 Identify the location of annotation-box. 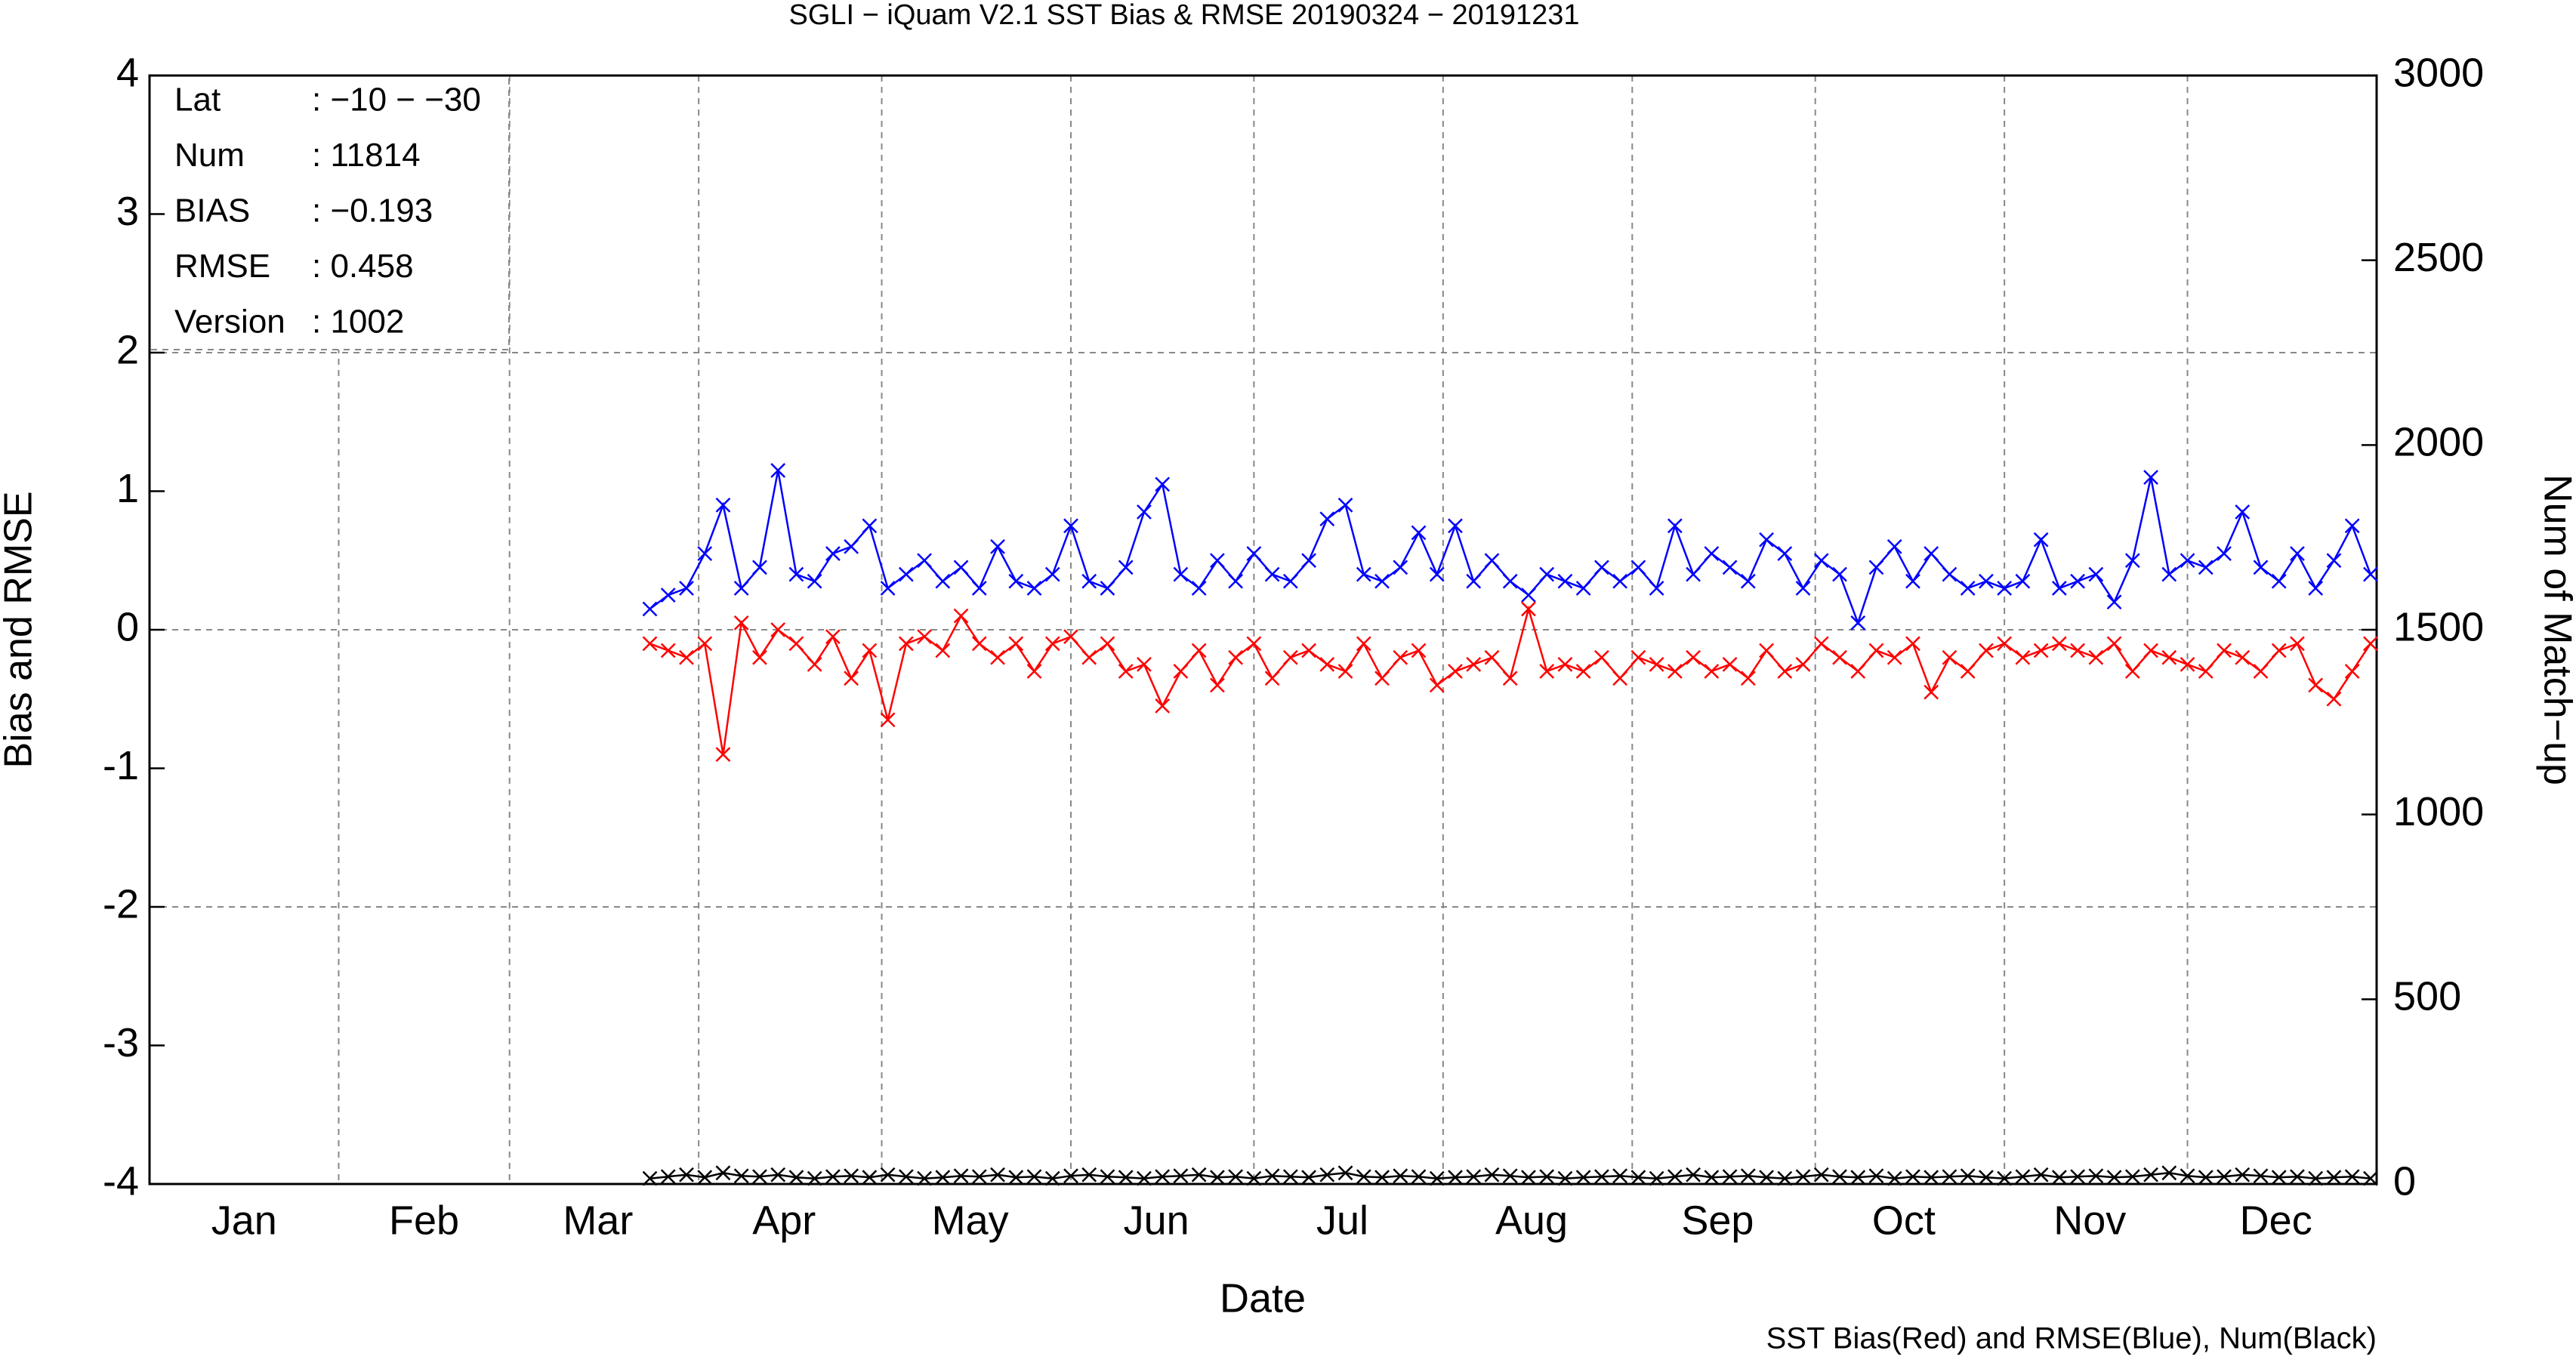
(329, 212).